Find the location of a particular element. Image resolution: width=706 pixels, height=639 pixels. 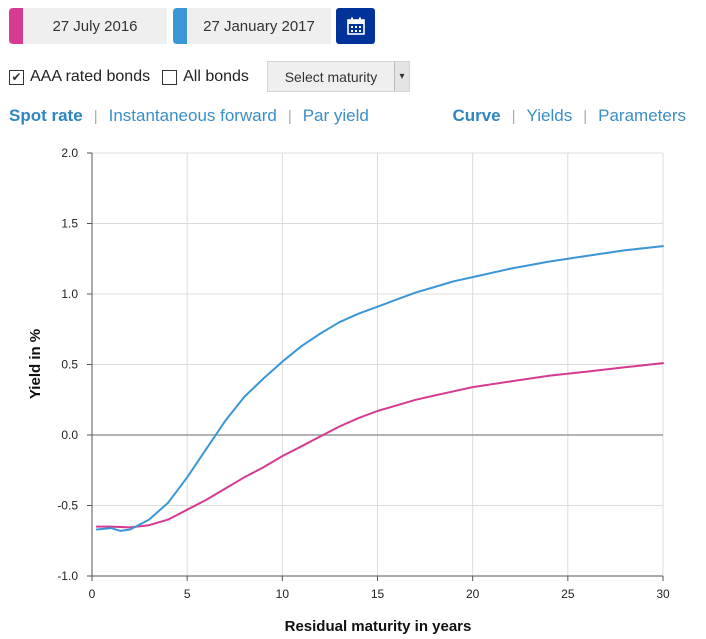

calendar-icon is located at coordinates (355, 26).